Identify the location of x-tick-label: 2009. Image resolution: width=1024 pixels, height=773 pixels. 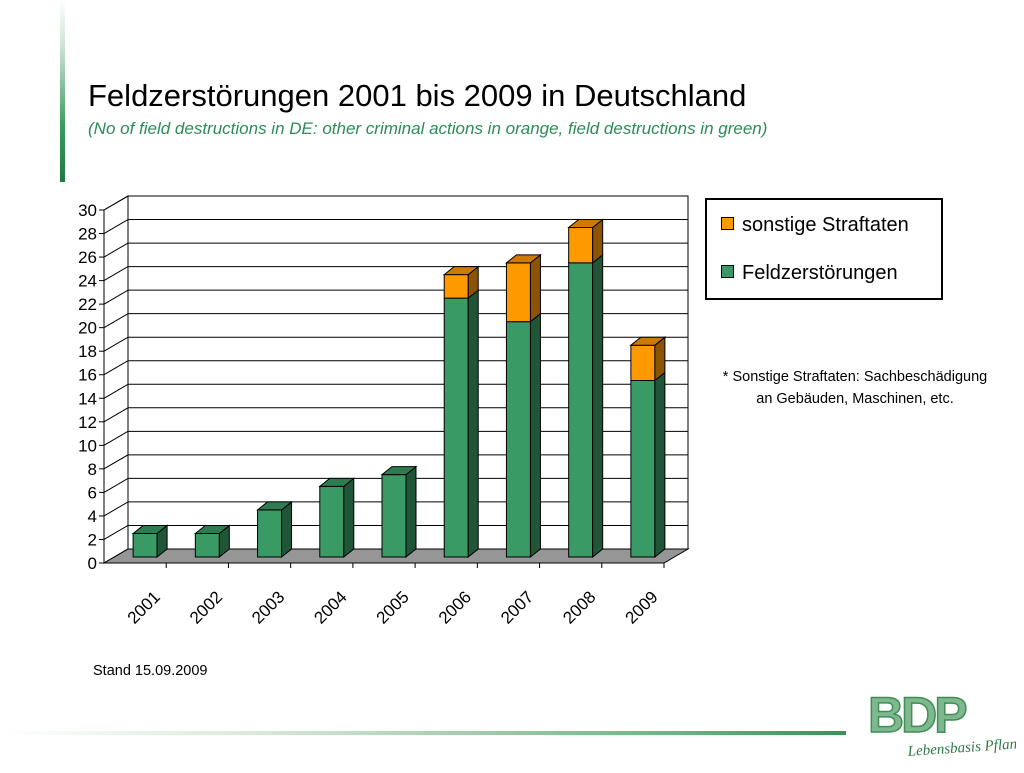
(642, 607).